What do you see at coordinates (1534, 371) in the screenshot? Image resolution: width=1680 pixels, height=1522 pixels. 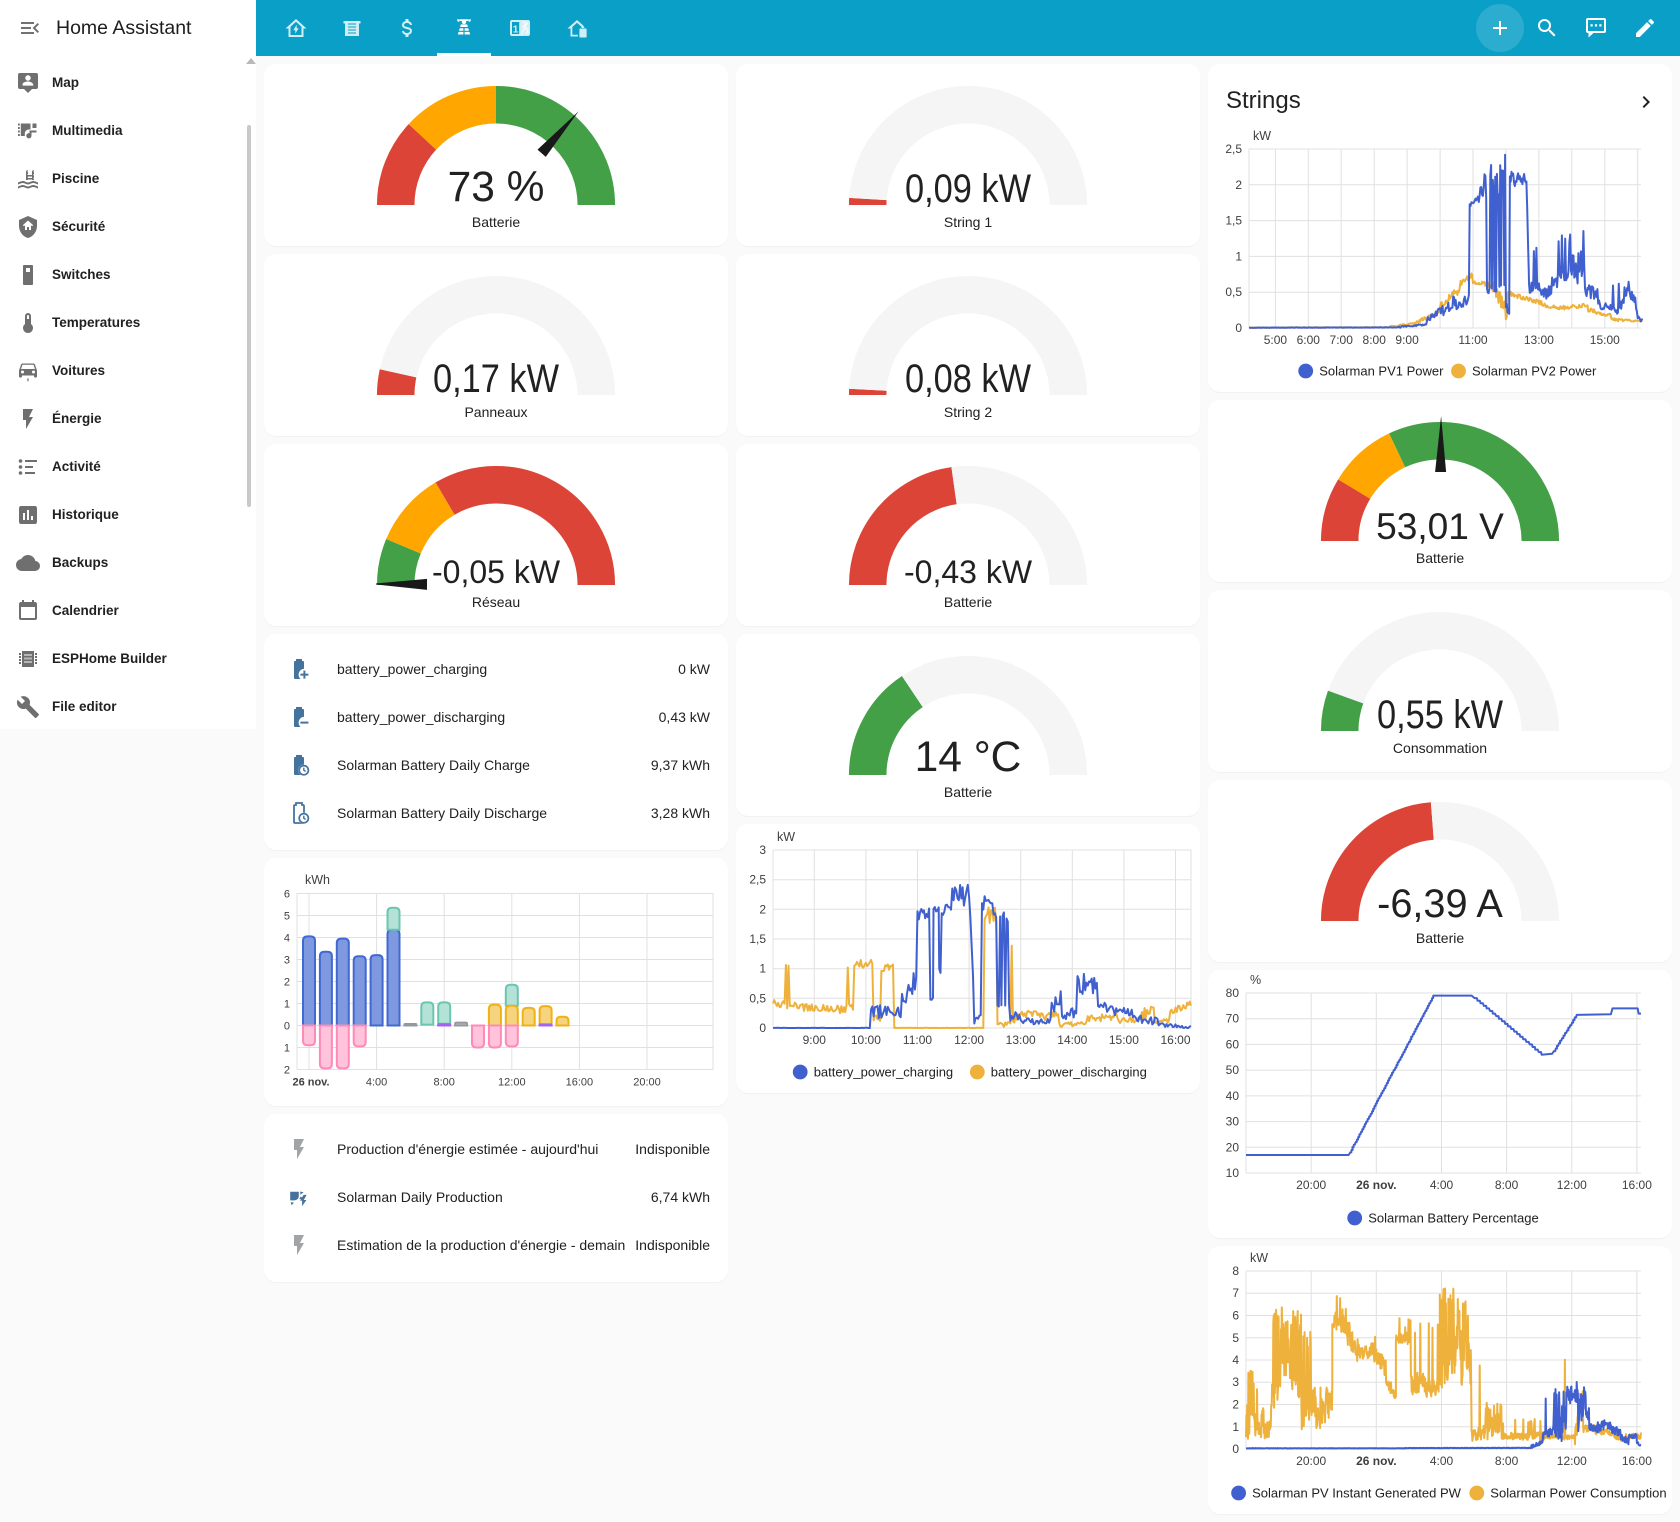 I see `svg-text: Solarman PV2 Power` at bounding box center [1534, 371].